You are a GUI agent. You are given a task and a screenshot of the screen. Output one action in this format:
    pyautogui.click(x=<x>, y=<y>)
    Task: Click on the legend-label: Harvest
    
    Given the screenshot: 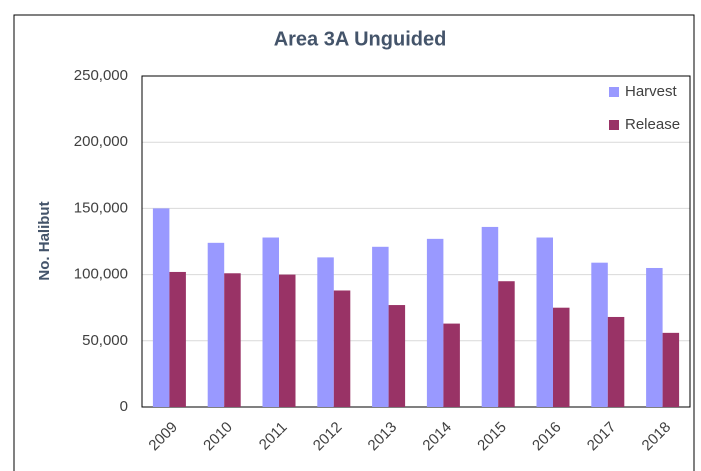 What is the action you would take?
    pyautogui.click(x=651, y=91)
    